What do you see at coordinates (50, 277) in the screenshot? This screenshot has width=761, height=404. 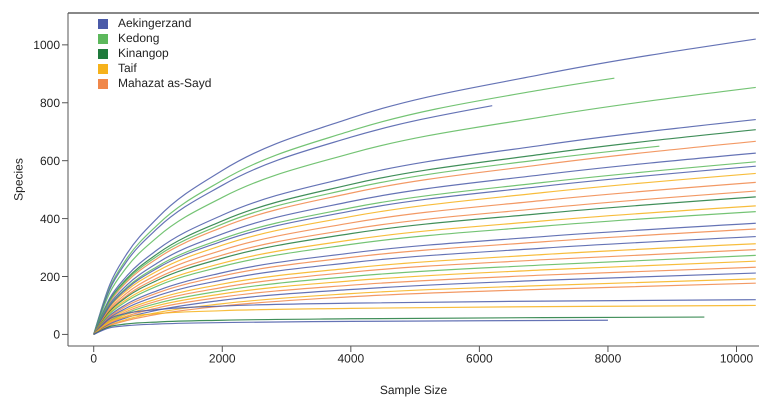 I see `y-tick-label: 200` at bounding box center [50, 277].